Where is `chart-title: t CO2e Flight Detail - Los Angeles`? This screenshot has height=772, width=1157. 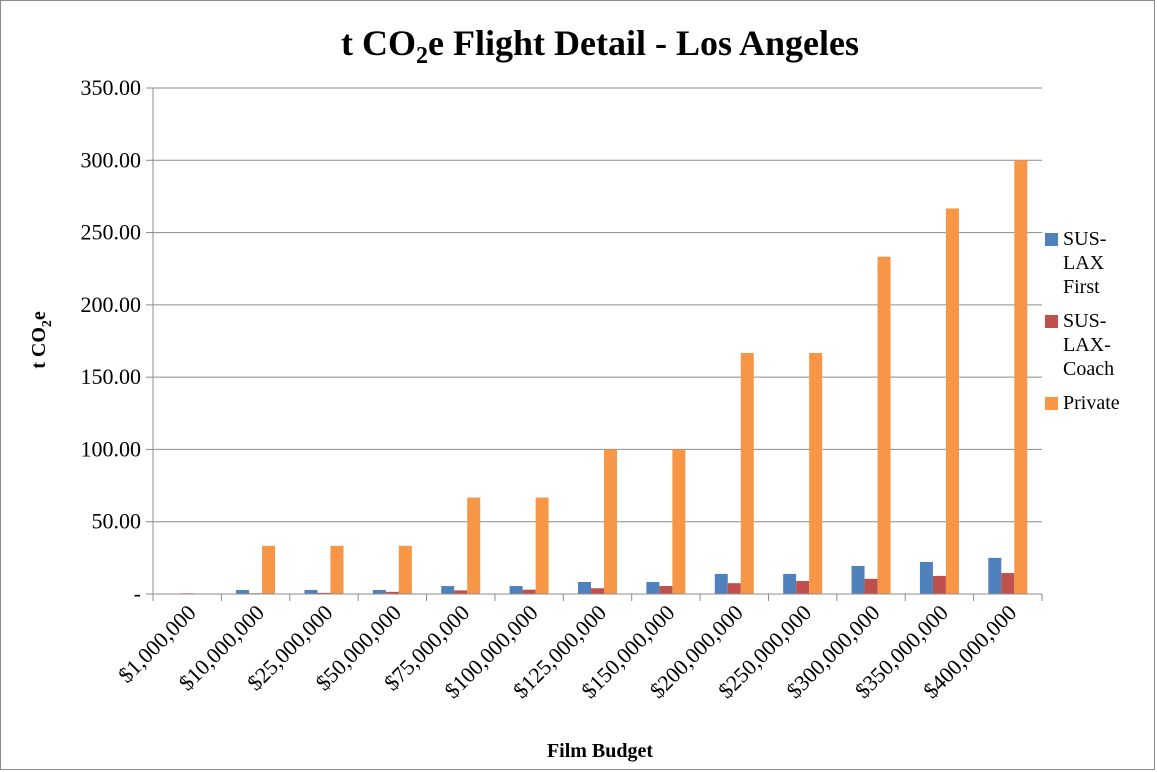 chart-title: t CO2e Flight Detail - Los Angeles is located at coordinates (600, 46).